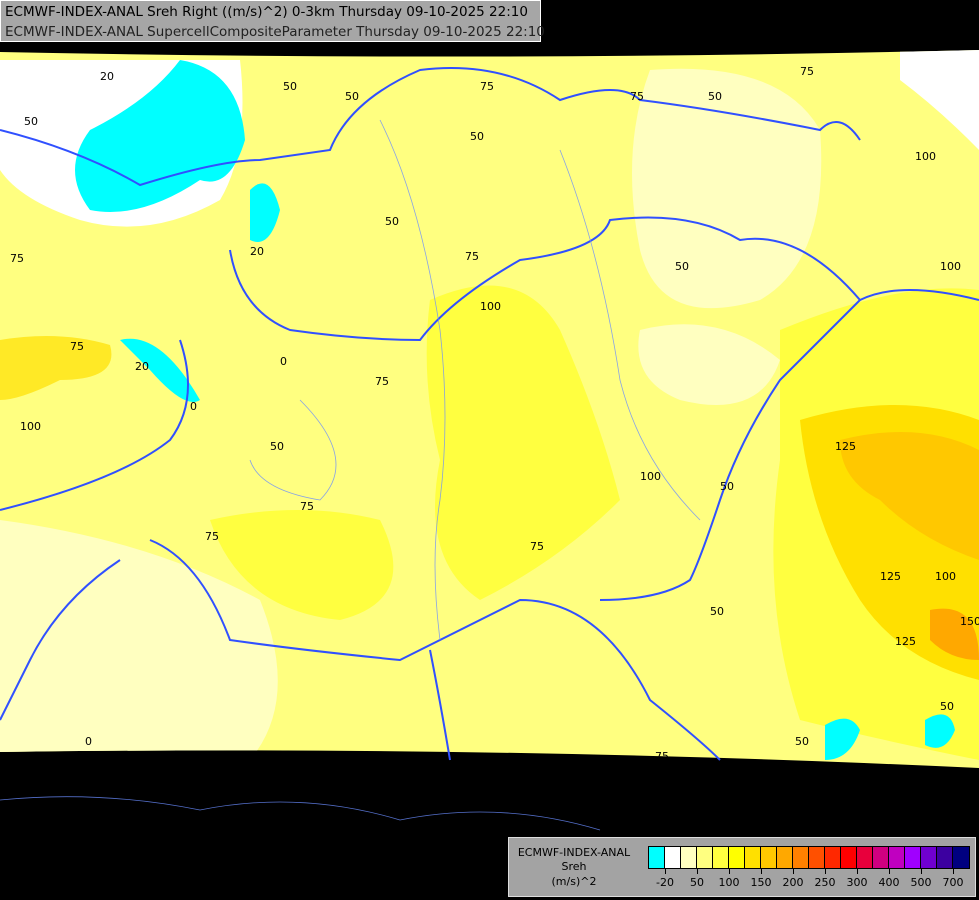  I want to click on field-white-ne, so click(939, 100).